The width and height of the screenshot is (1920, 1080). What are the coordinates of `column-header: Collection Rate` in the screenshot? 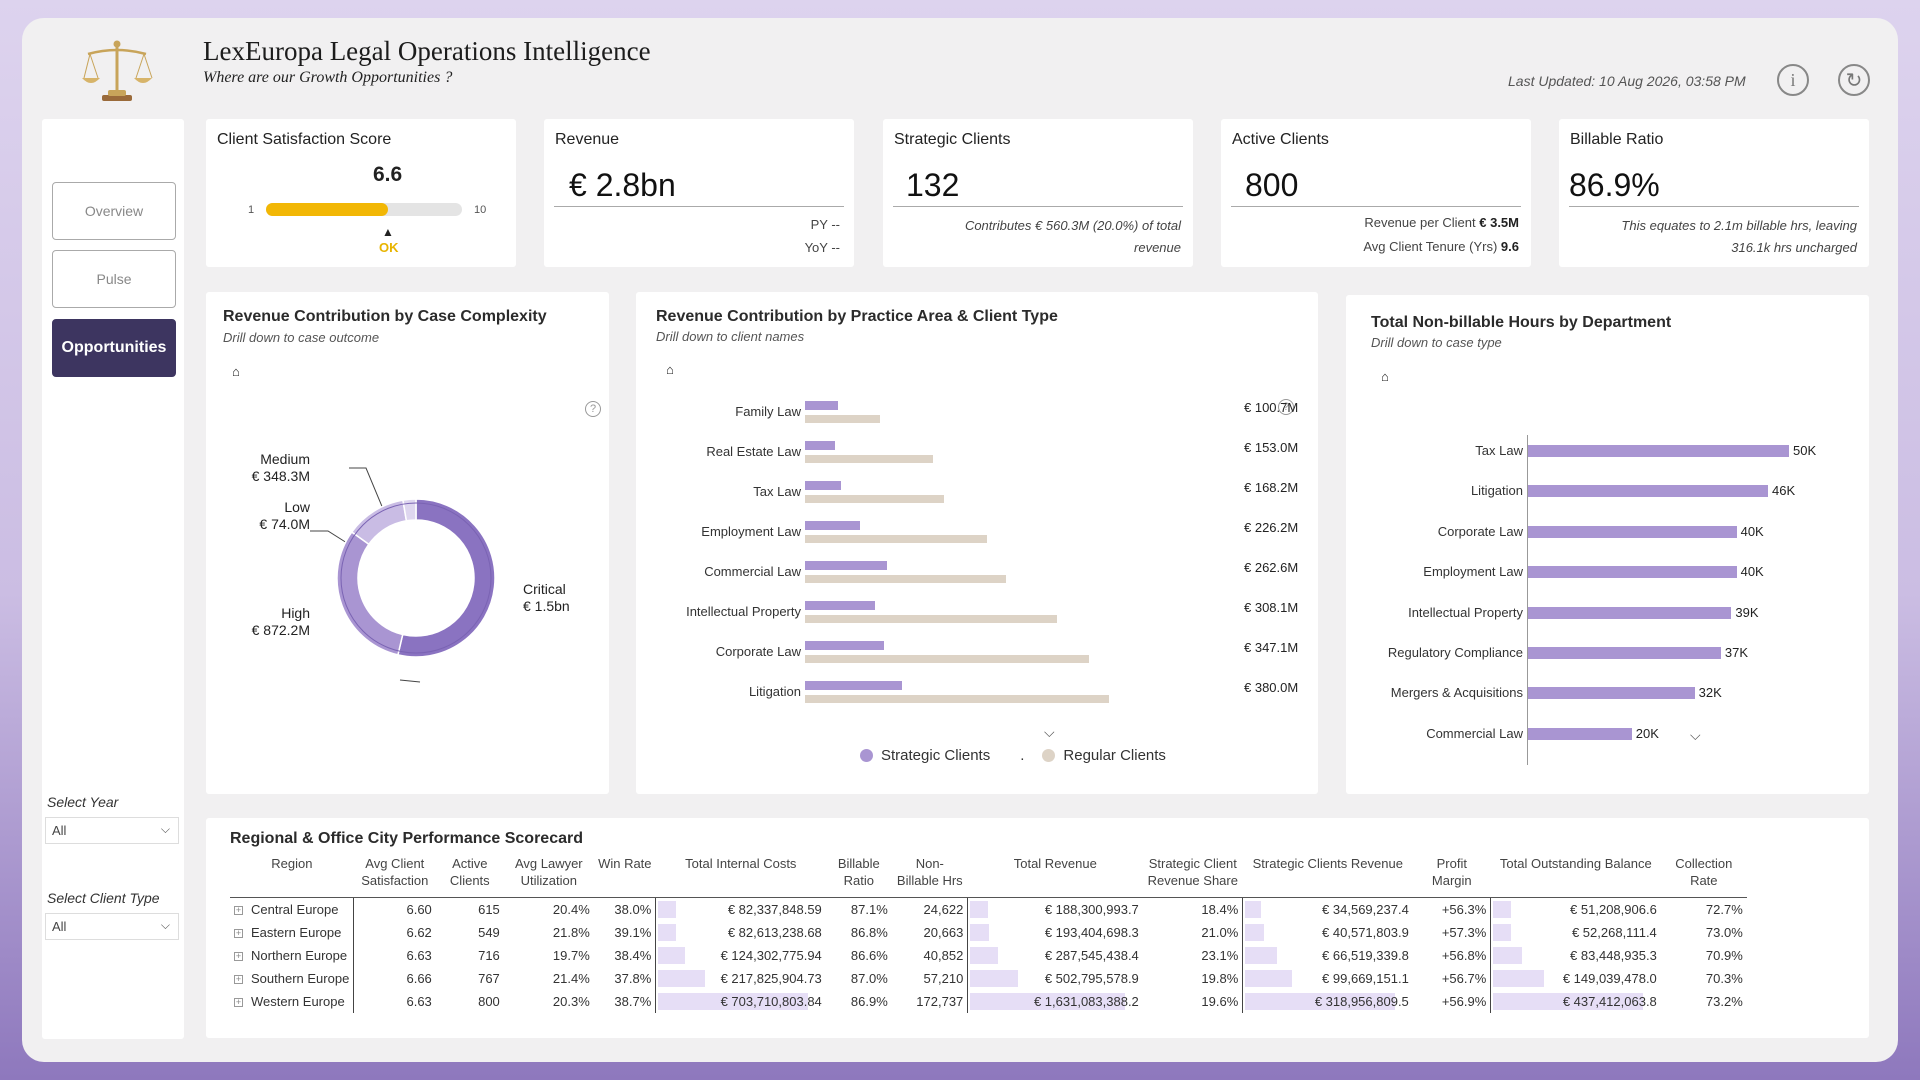 It's located at (1703, 876).